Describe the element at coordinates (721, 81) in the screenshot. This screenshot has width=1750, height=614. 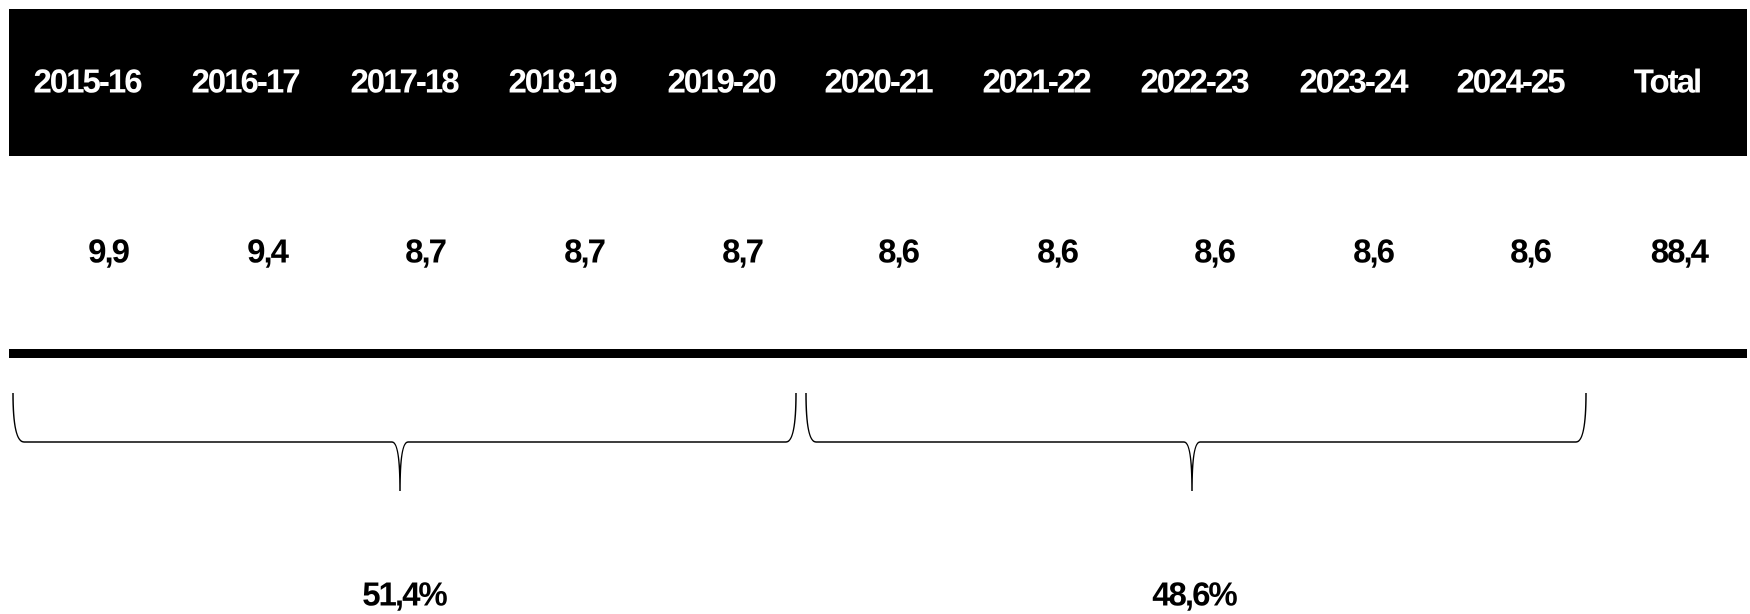
I see `header-cell: 2019-20` at that location.